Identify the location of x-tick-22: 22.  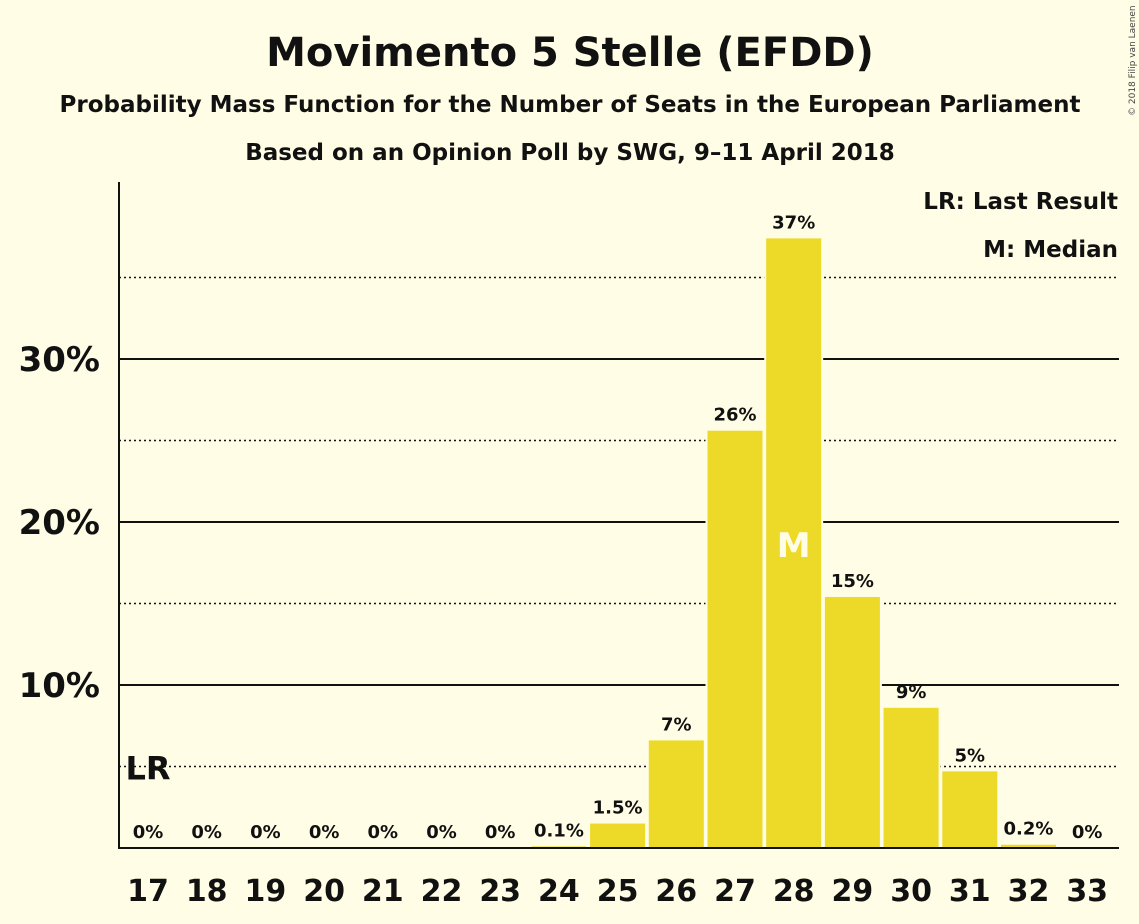
(442, 891).